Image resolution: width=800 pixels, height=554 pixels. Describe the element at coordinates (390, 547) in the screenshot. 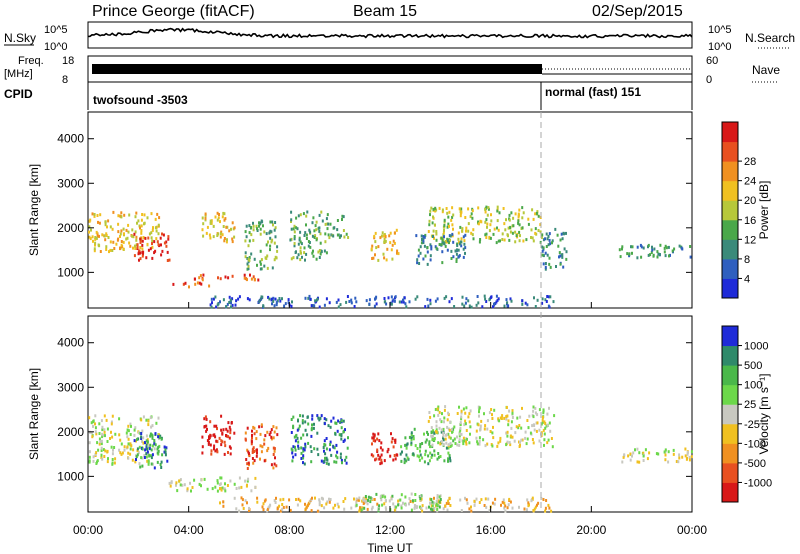

I see `xaxis-label: Time UT` at that location.